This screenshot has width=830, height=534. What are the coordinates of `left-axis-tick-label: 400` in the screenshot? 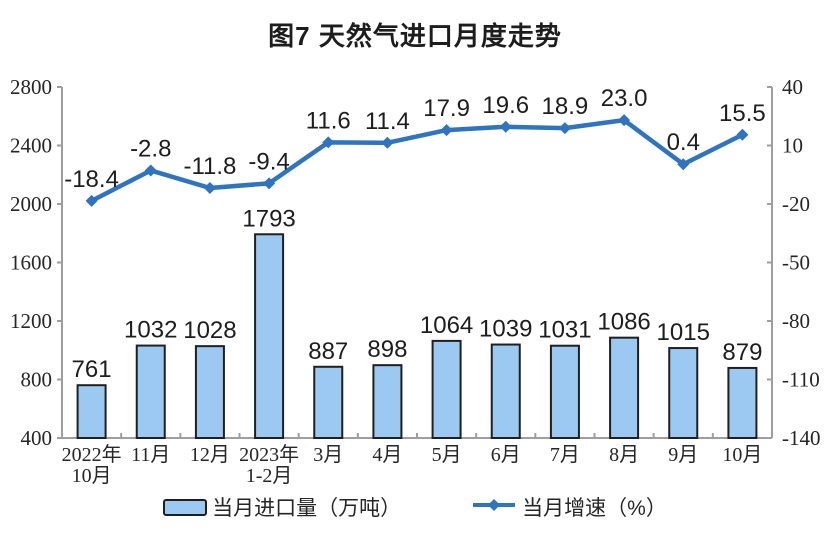 It's located at (37, 438).